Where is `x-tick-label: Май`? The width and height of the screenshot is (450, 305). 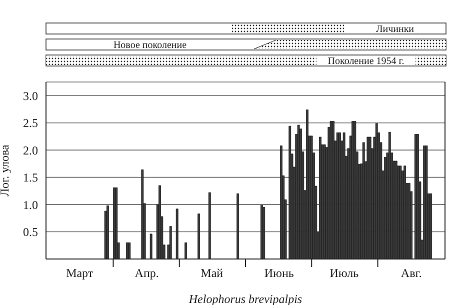 x-tick-label: Май is located at coordinates (212, 273).